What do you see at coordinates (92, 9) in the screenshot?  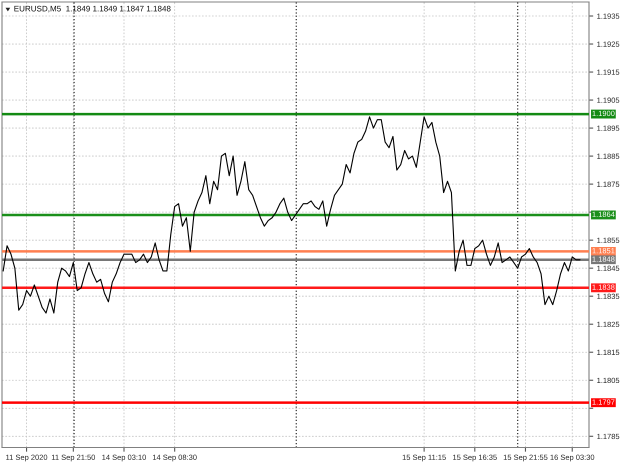 I see `chart-title: EURUSD,M5 1.1849 1.1849 1.1847 1.1848` at bounding box center [92, 9].